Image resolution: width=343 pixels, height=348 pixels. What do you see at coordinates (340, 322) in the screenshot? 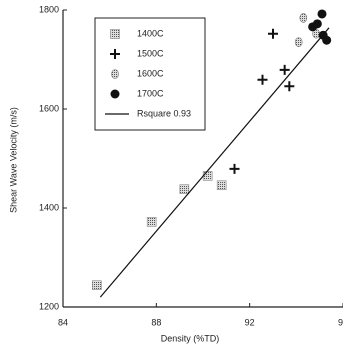
I see `x-tick-label: 96` at bounding box center [340, 322].